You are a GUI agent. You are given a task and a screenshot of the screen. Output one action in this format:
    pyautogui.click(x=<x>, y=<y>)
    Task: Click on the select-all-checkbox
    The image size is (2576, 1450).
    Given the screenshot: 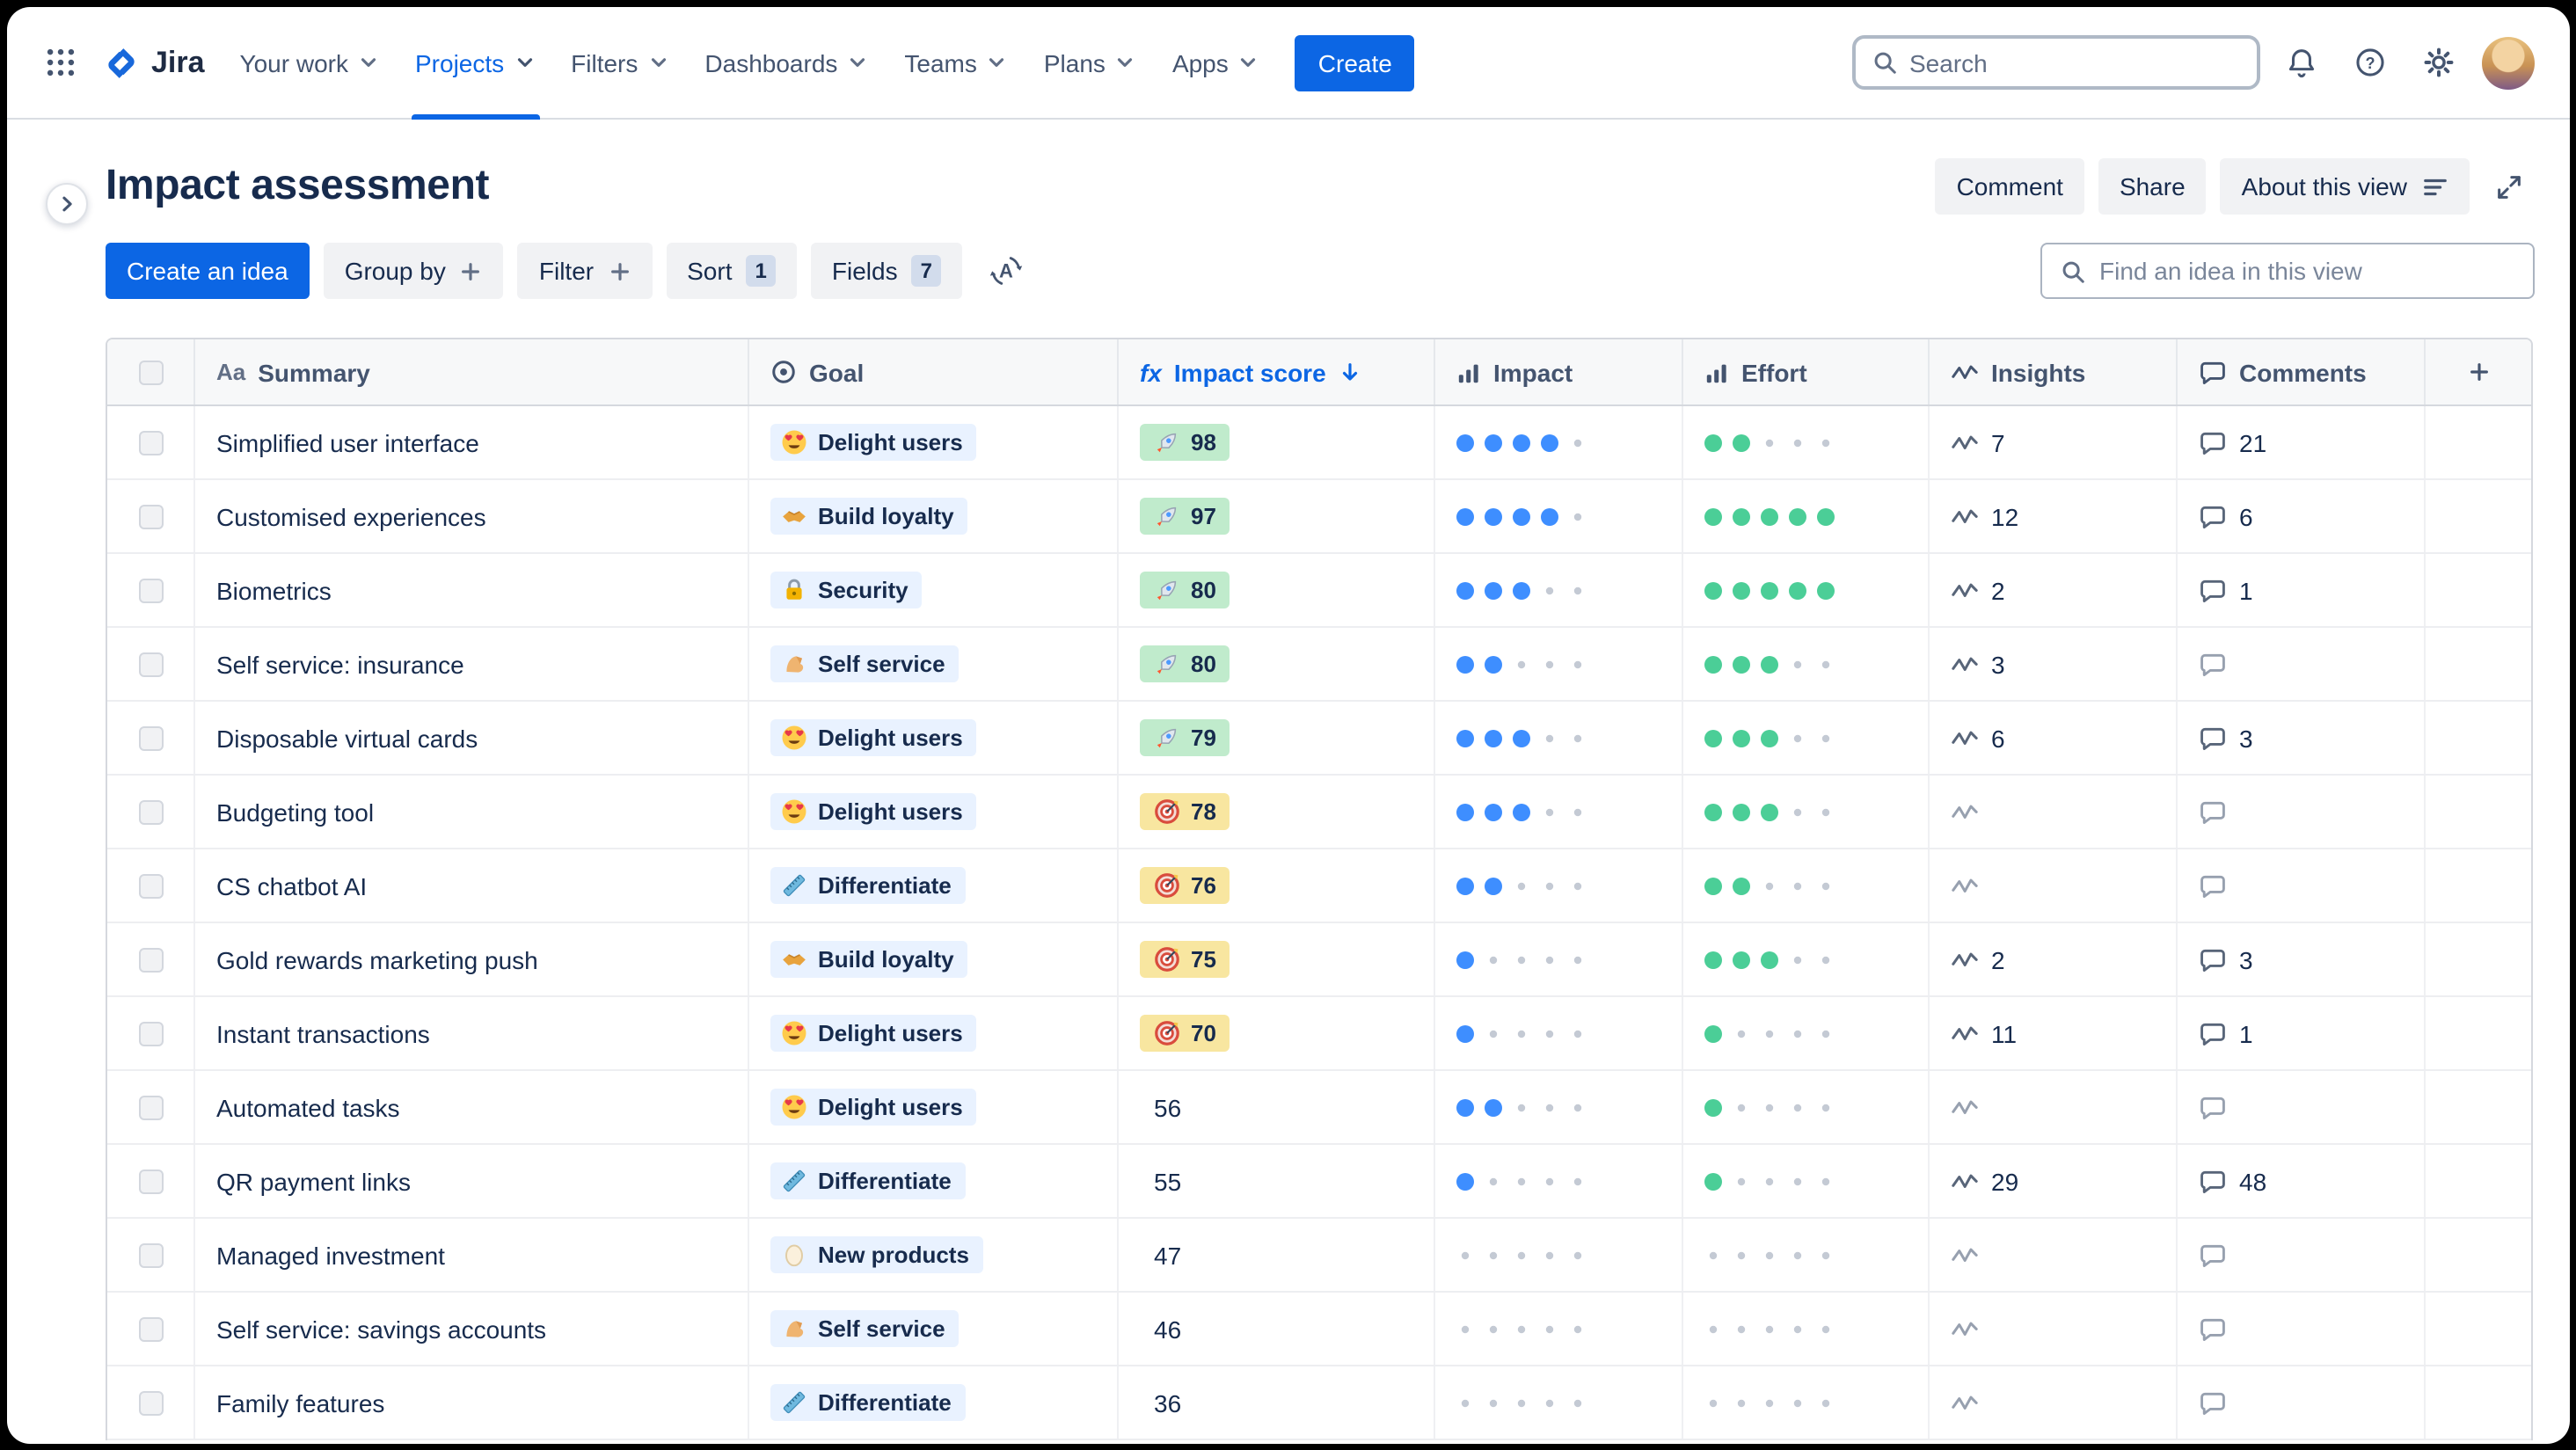 What is the action you would take?
    pyautogui.click(x=150, y=372)
    